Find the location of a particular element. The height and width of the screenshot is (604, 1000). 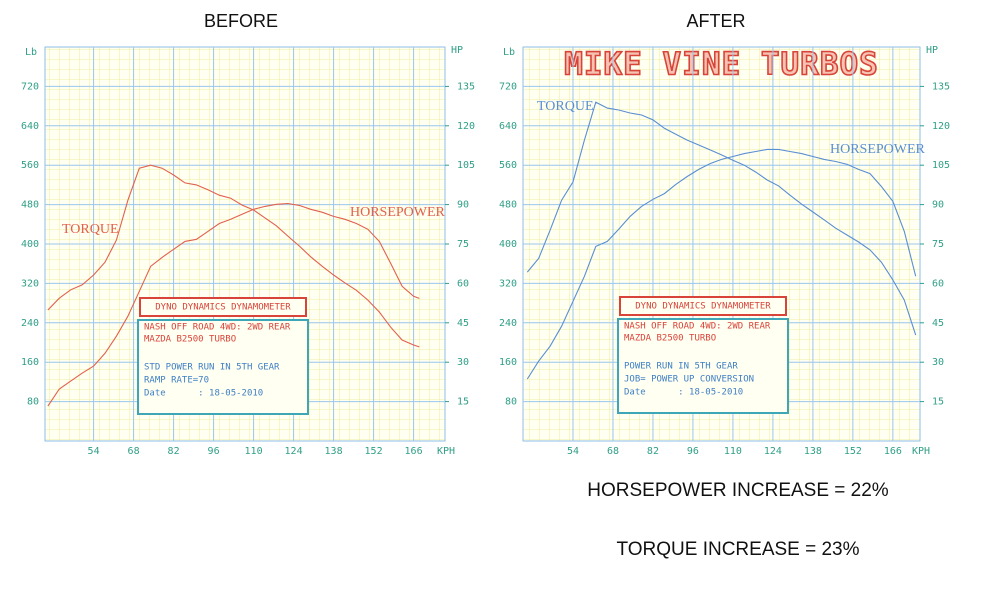

summary-hp: HORSEPOWER INCREASE = 22% is located at coordinates (738, 490).